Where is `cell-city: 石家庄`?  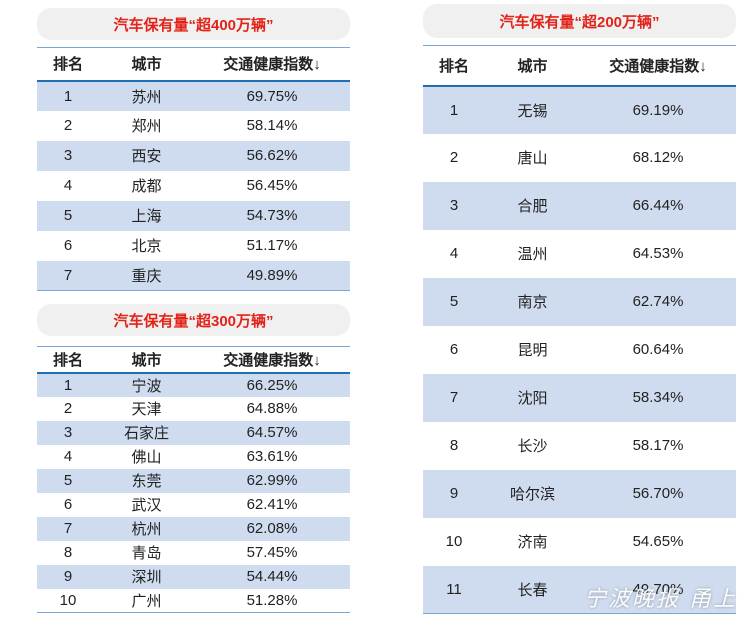 cell-city: 石家庄 is located at coordinates (146, 432).